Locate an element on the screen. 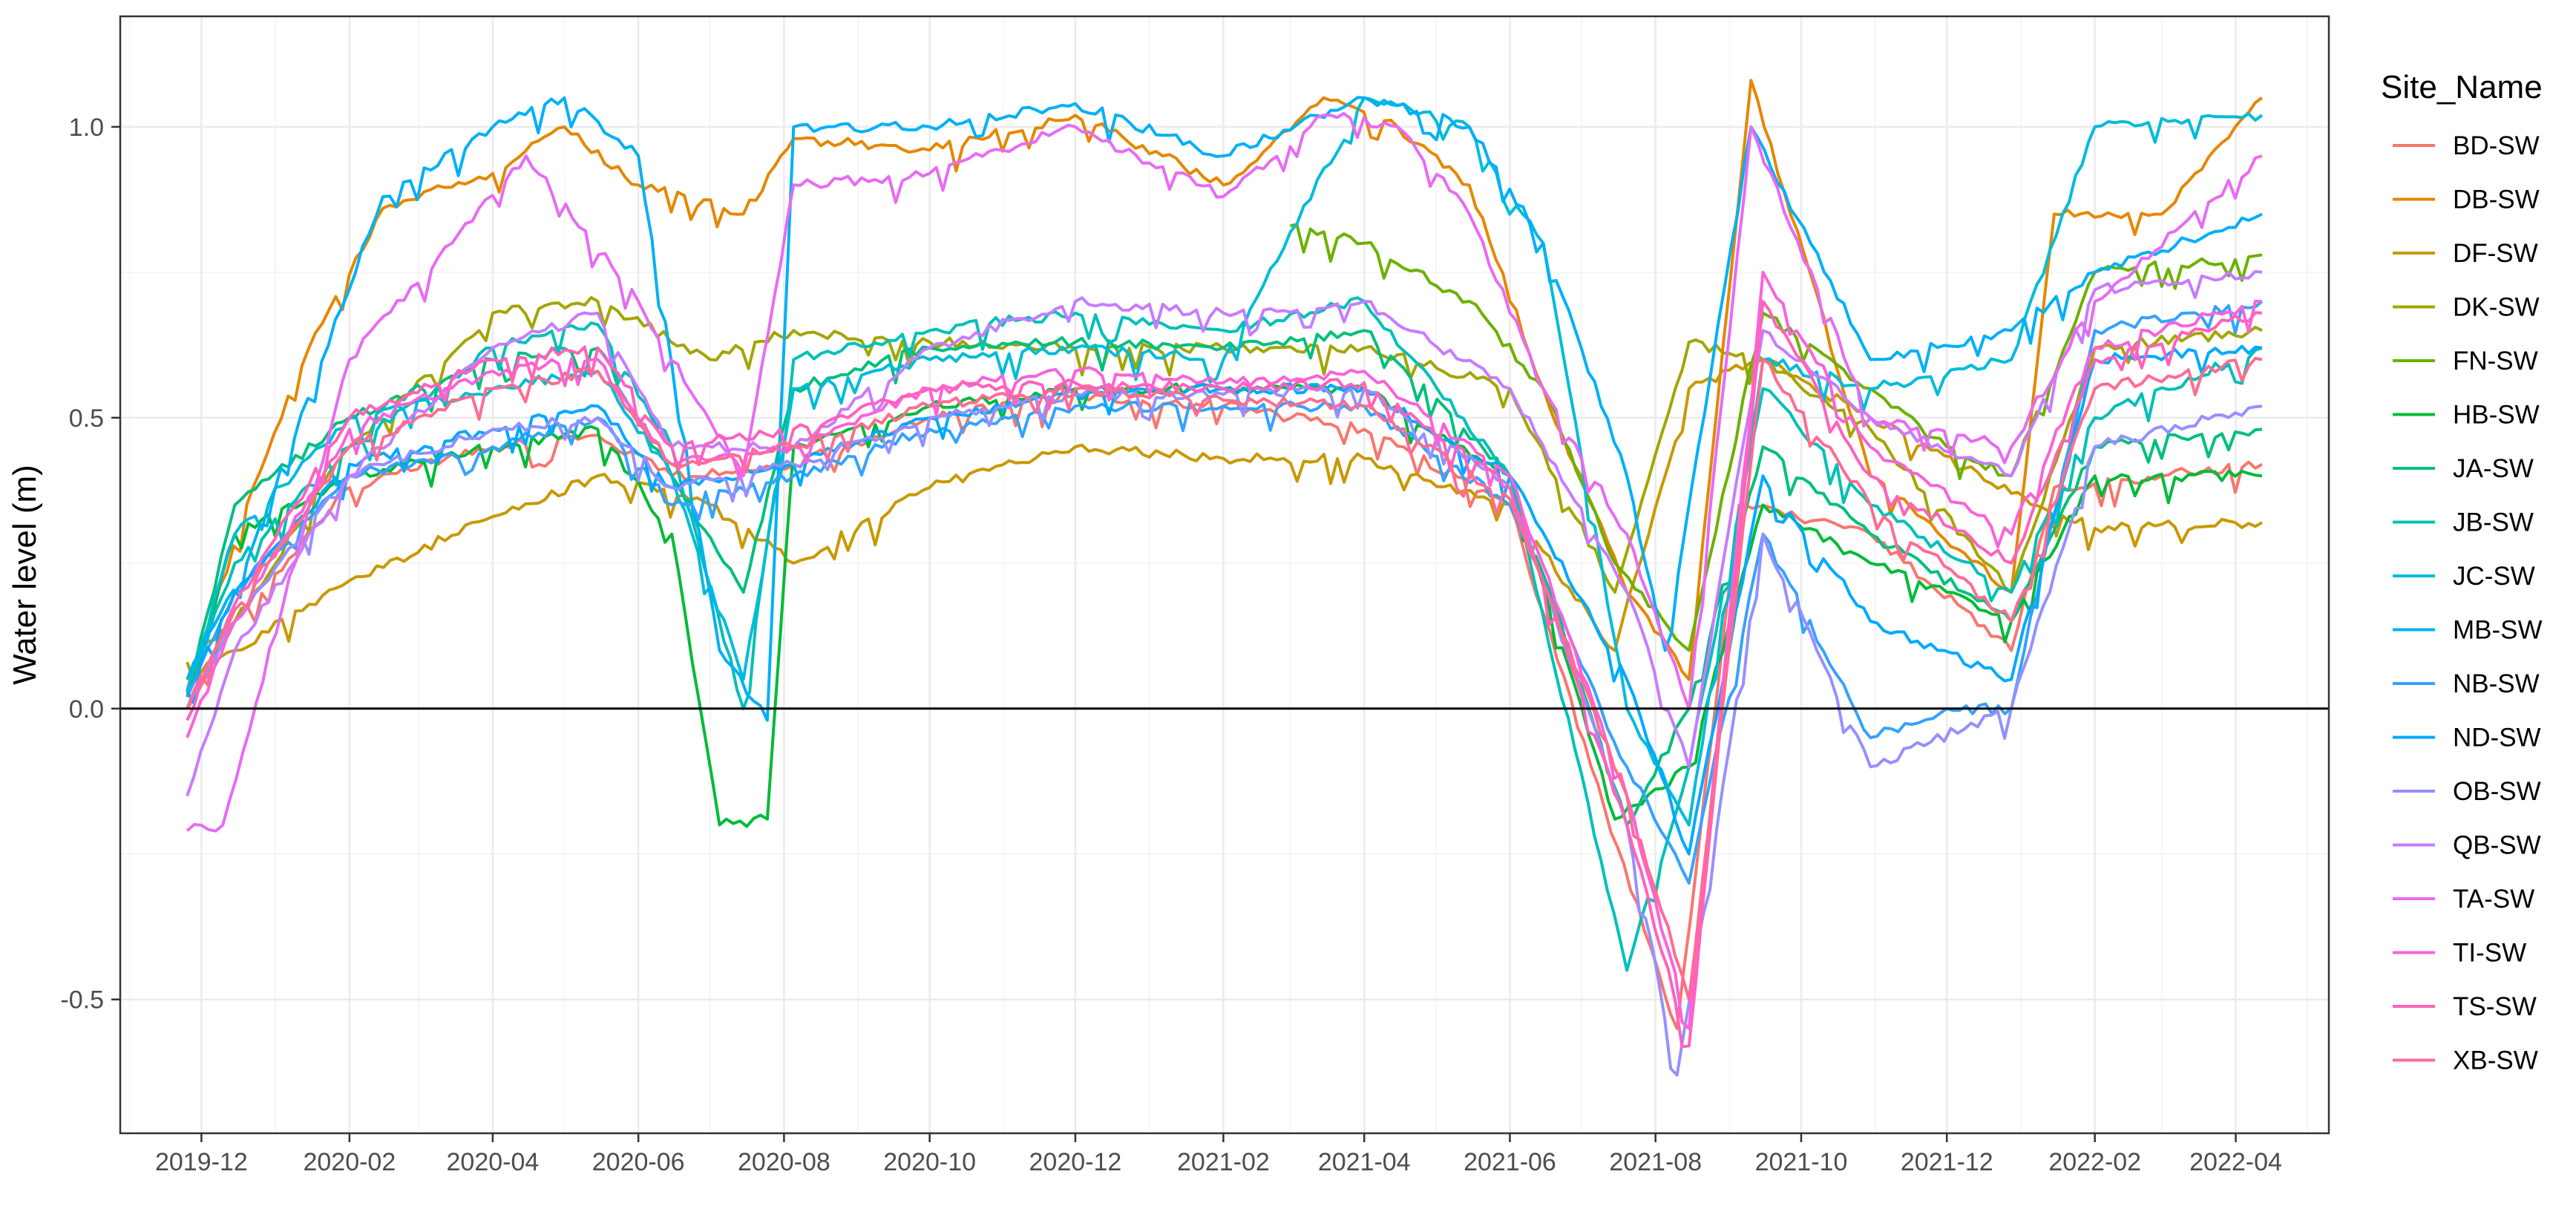 Image resolution: width=2576 pixels, height=1229 pixels. x-tick-label: 2021-06 is located at coordinates (1510, 1162).